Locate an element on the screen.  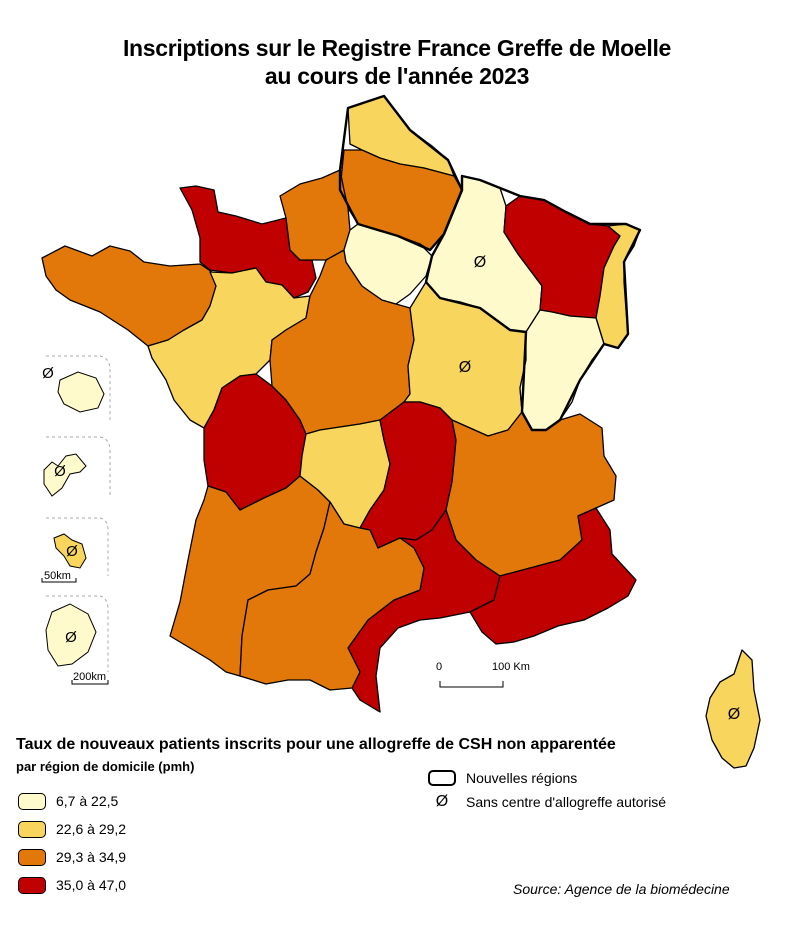
inset-guyane is located at coordinates (71, 635).